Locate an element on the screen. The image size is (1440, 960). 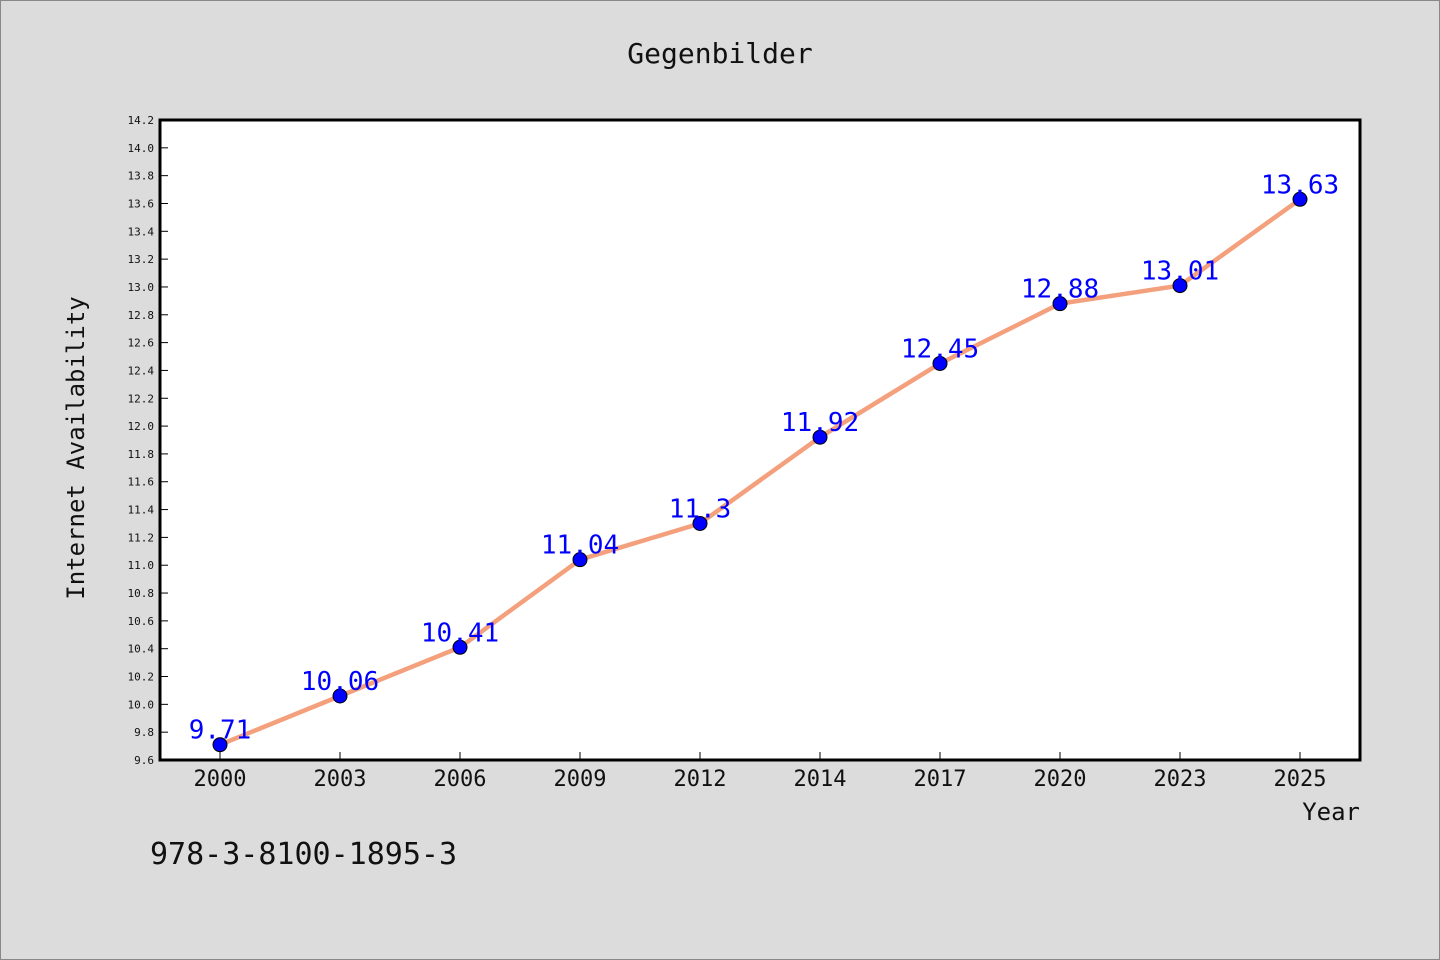
data-label: 10.06 is located at coordinates (340, 682).